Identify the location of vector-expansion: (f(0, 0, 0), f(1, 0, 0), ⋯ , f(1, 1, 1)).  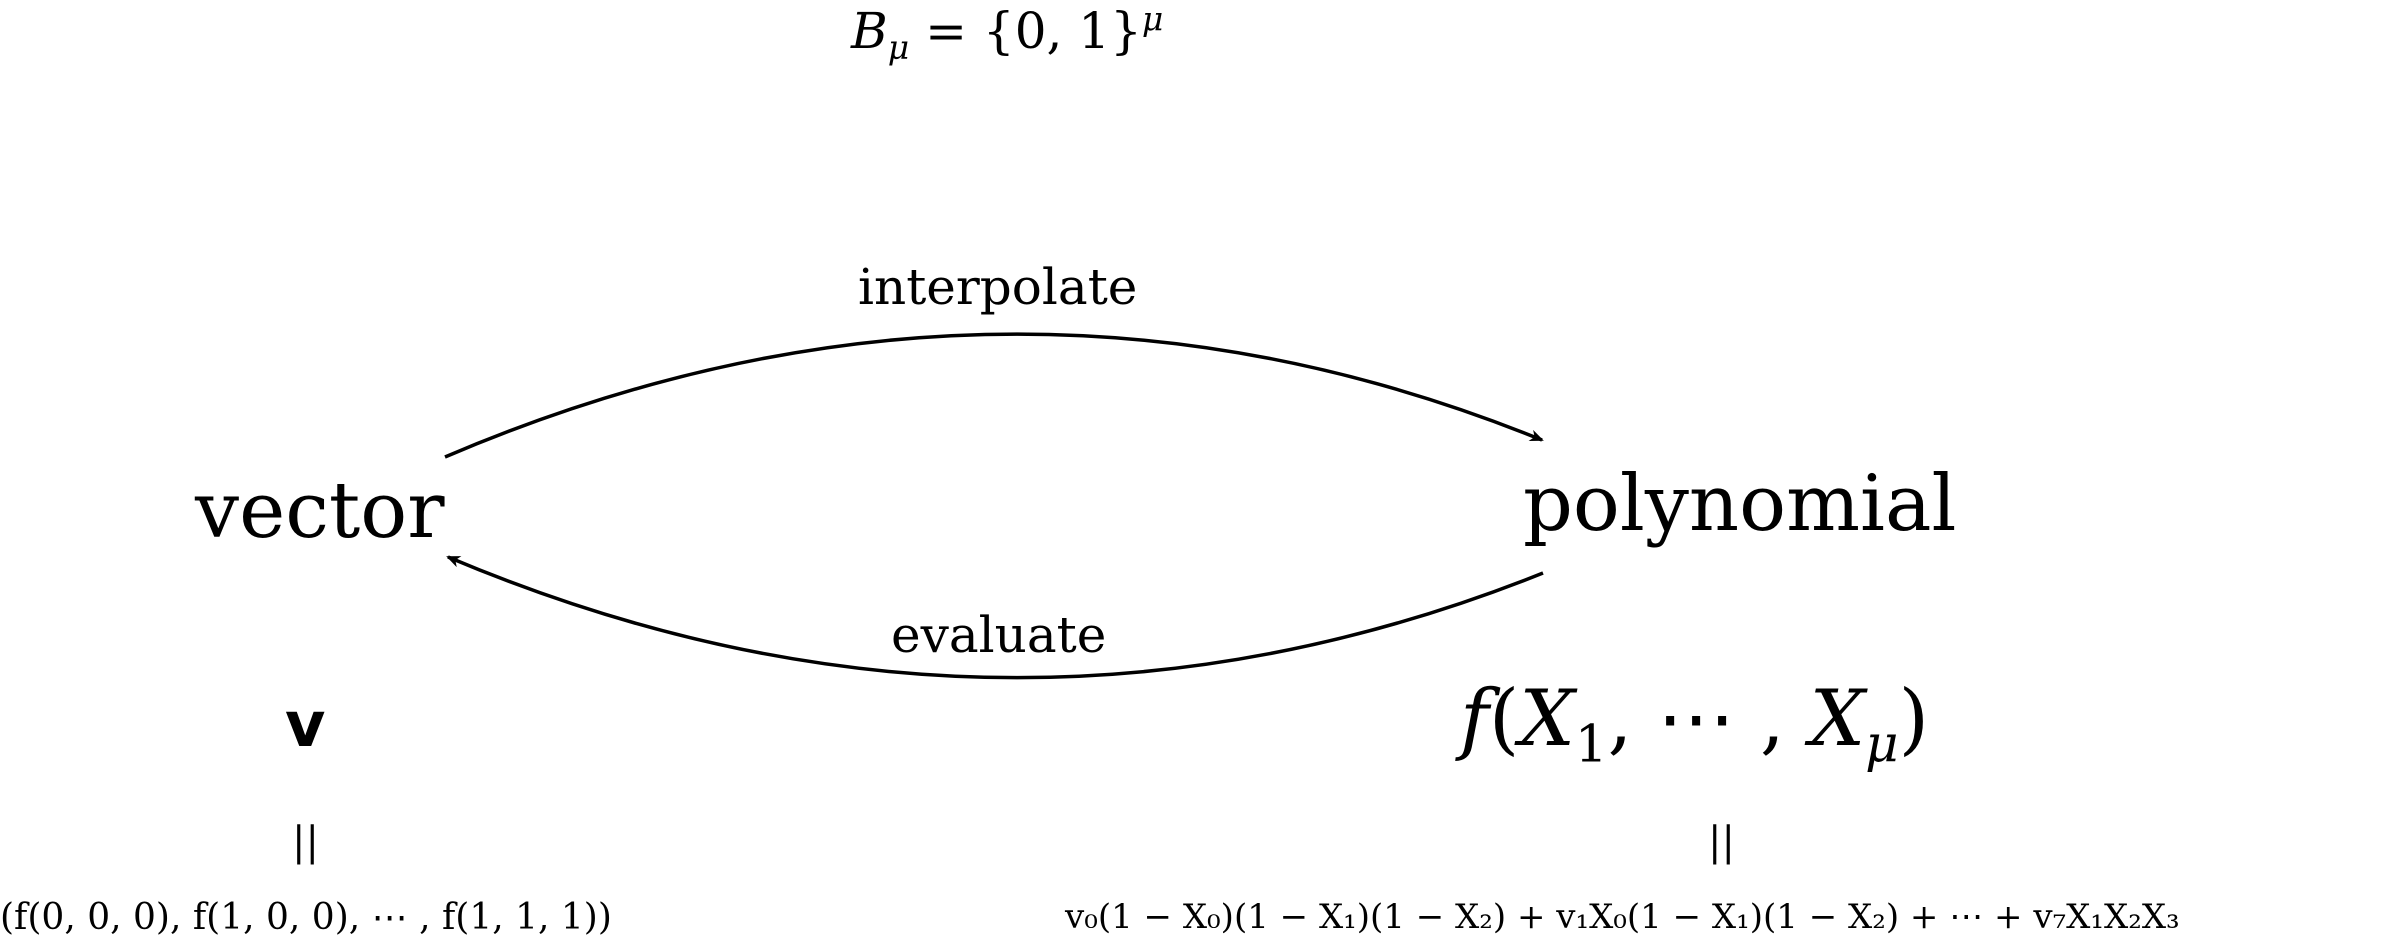
(306, 917).